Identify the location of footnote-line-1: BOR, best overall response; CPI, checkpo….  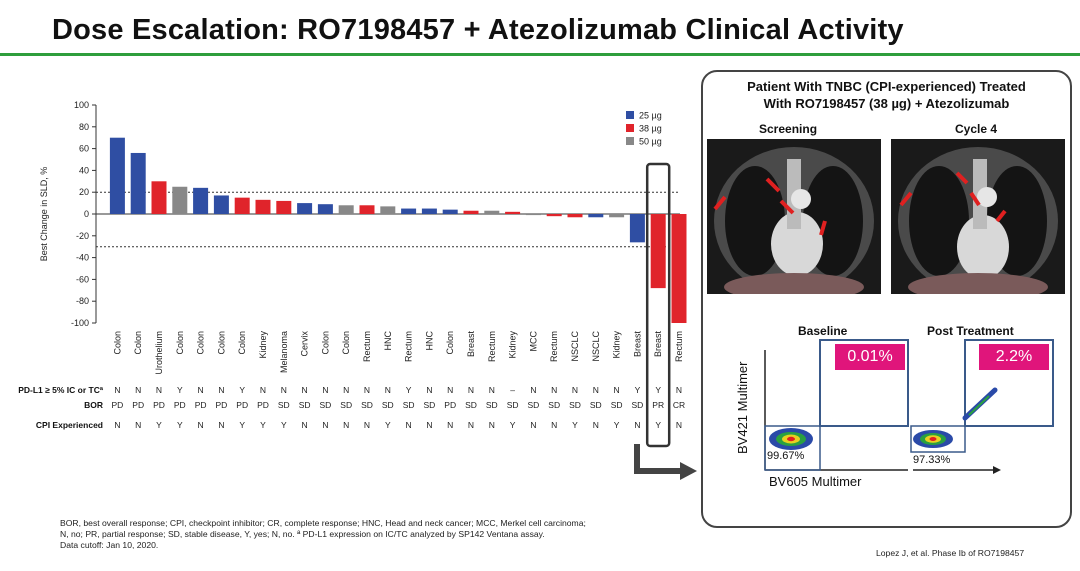
(323, 523).